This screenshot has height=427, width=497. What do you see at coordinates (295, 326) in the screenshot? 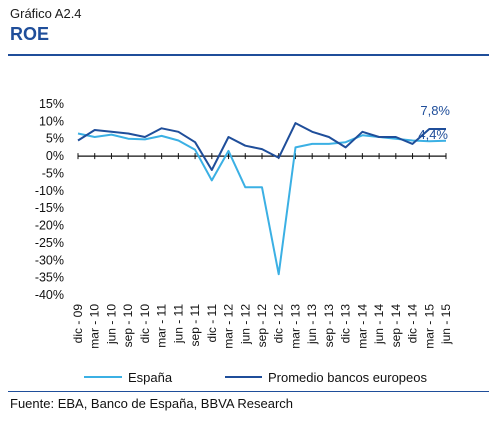
I see `x-tick-label: mar - 13` at bounding box center [295, 326].